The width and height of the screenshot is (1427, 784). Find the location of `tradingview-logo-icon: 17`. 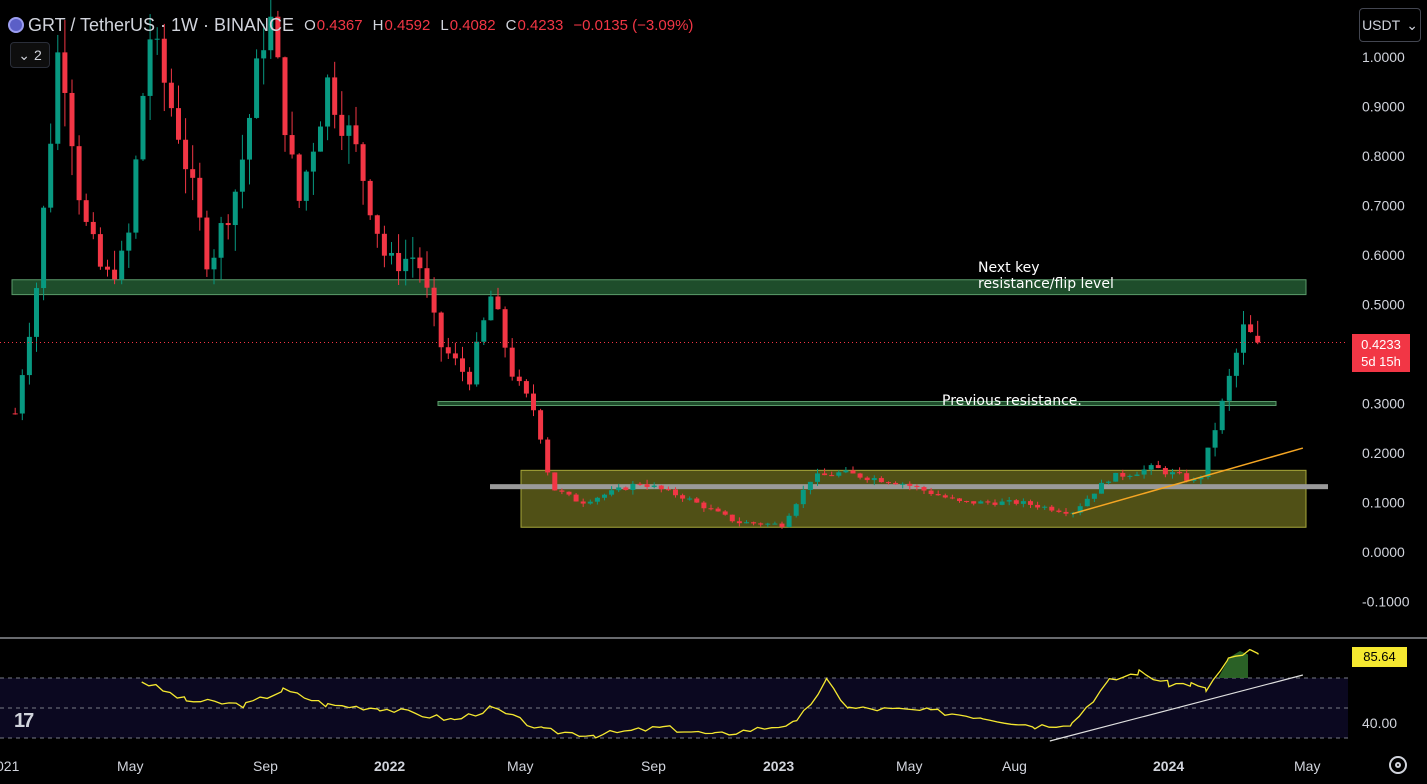

tradingview-logo-icon: 17 is located at coordinates (24, 721).